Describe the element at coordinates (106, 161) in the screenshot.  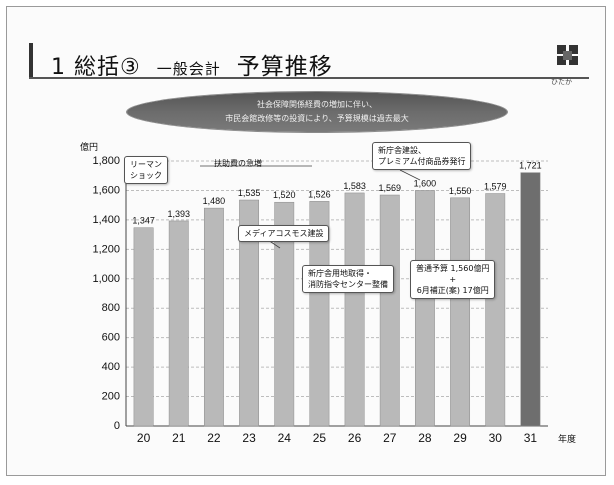
I see `y-tick-label: 1,800` at that location.